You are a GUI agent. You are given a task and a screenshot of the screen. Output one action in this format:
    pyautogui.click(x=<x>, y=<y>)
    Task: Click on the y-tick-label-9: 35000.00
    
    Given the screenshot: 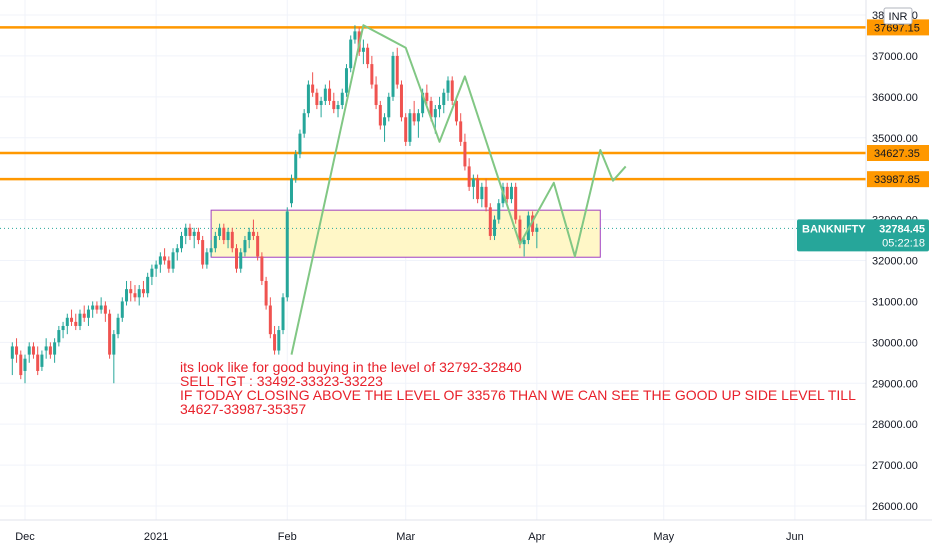 What is the action you would take?
    pyautogui.click(x=895, y=139)
    